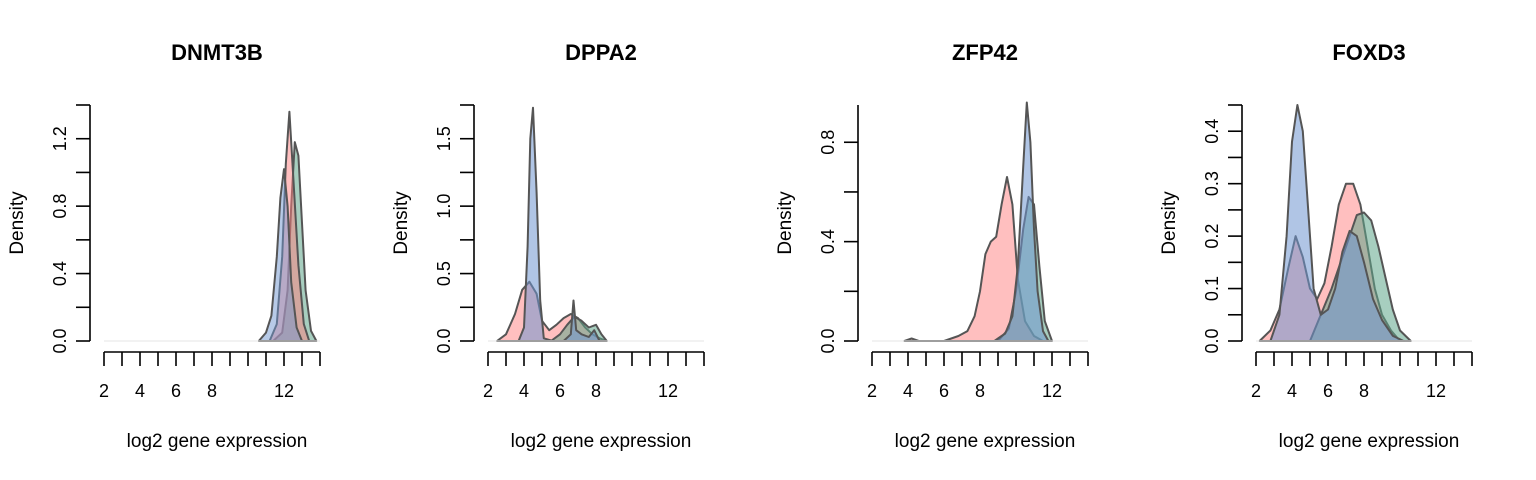 The width and height of the screenshot is (1536, 480). I want to click on y-tick-label: 1.0, so click(444, 206).